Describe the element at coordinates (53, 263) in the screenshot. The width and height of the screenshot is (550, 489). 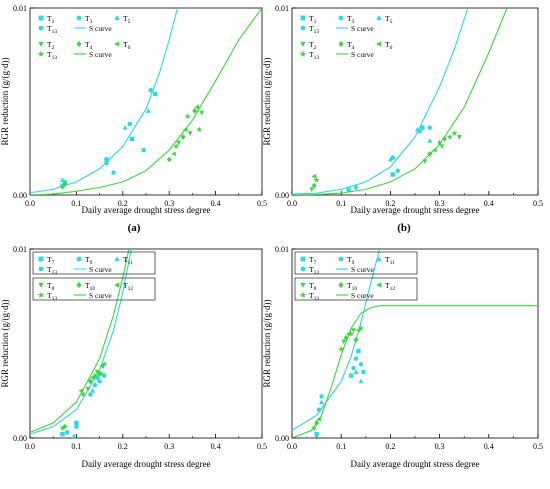
I see `legend-label-subscript: 7` at that location.